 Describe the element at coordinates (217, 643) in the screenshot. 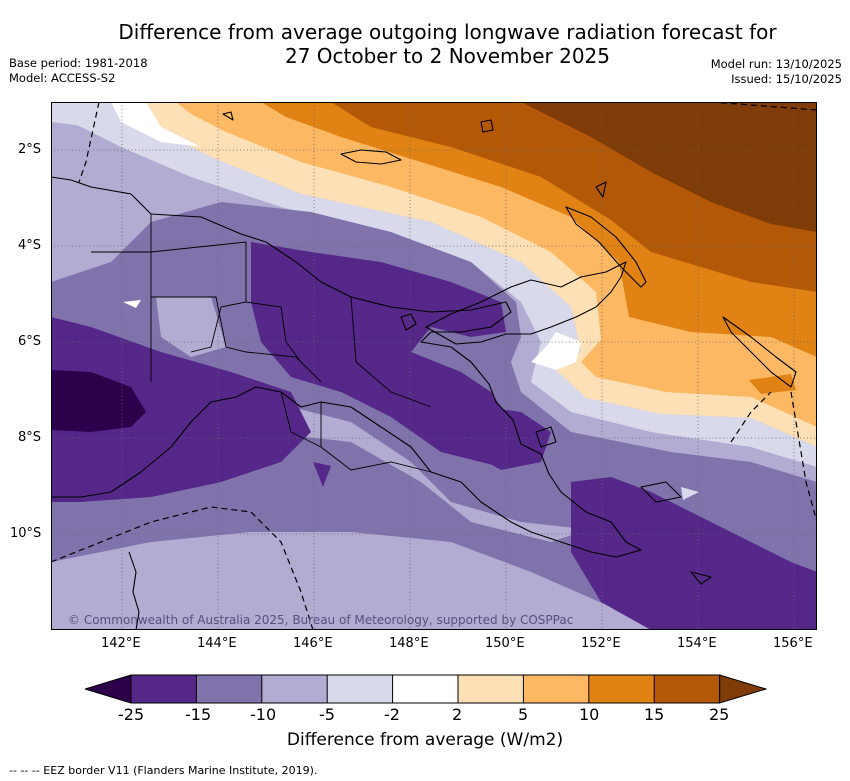

I see `lon-label-144e: 144°E` at that location.